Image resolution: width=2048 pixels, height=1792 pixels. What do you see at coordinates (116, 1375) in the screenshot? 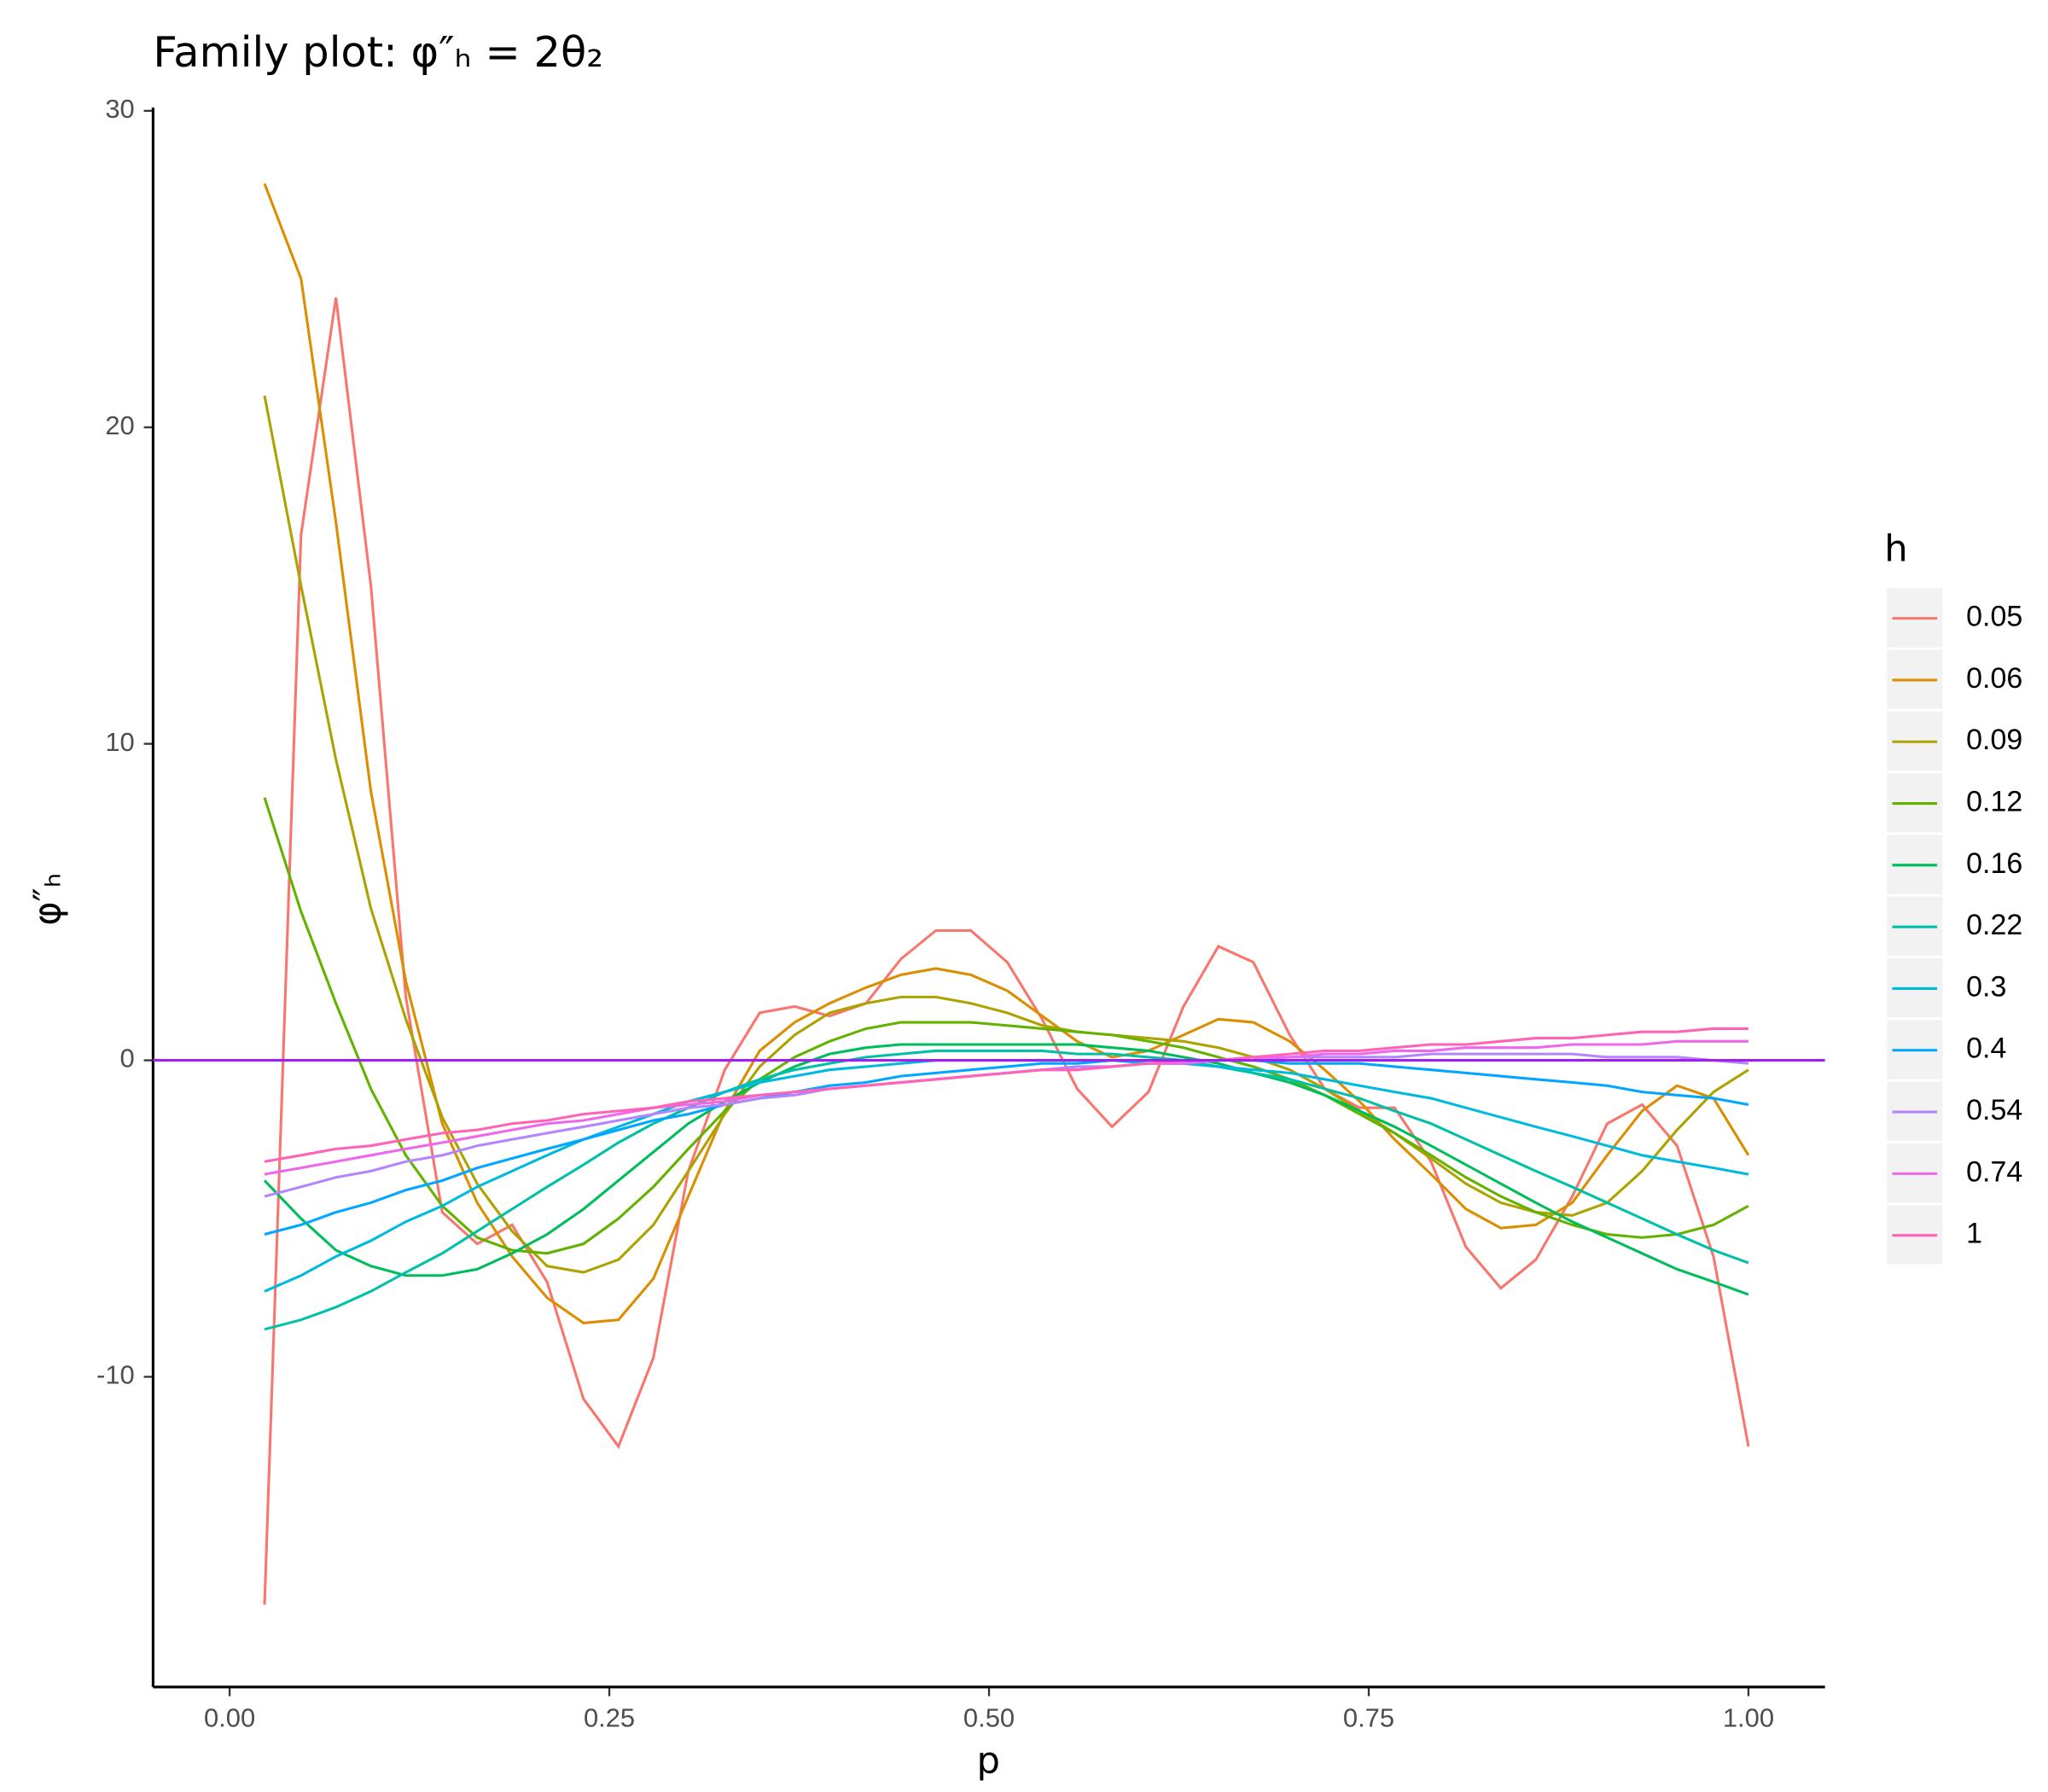
I see `y-tick-label: -10` at bounding box center [116, 1375].